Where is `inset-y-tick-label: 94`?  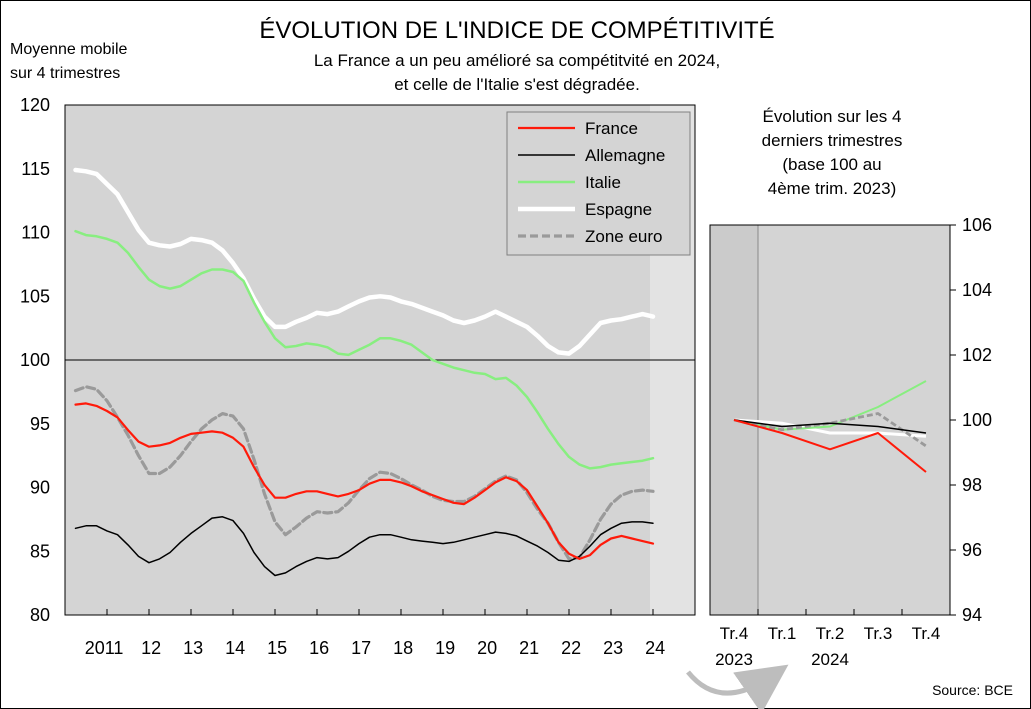 inset-y-tick-label: 94 is located at coordinates (972, 615).